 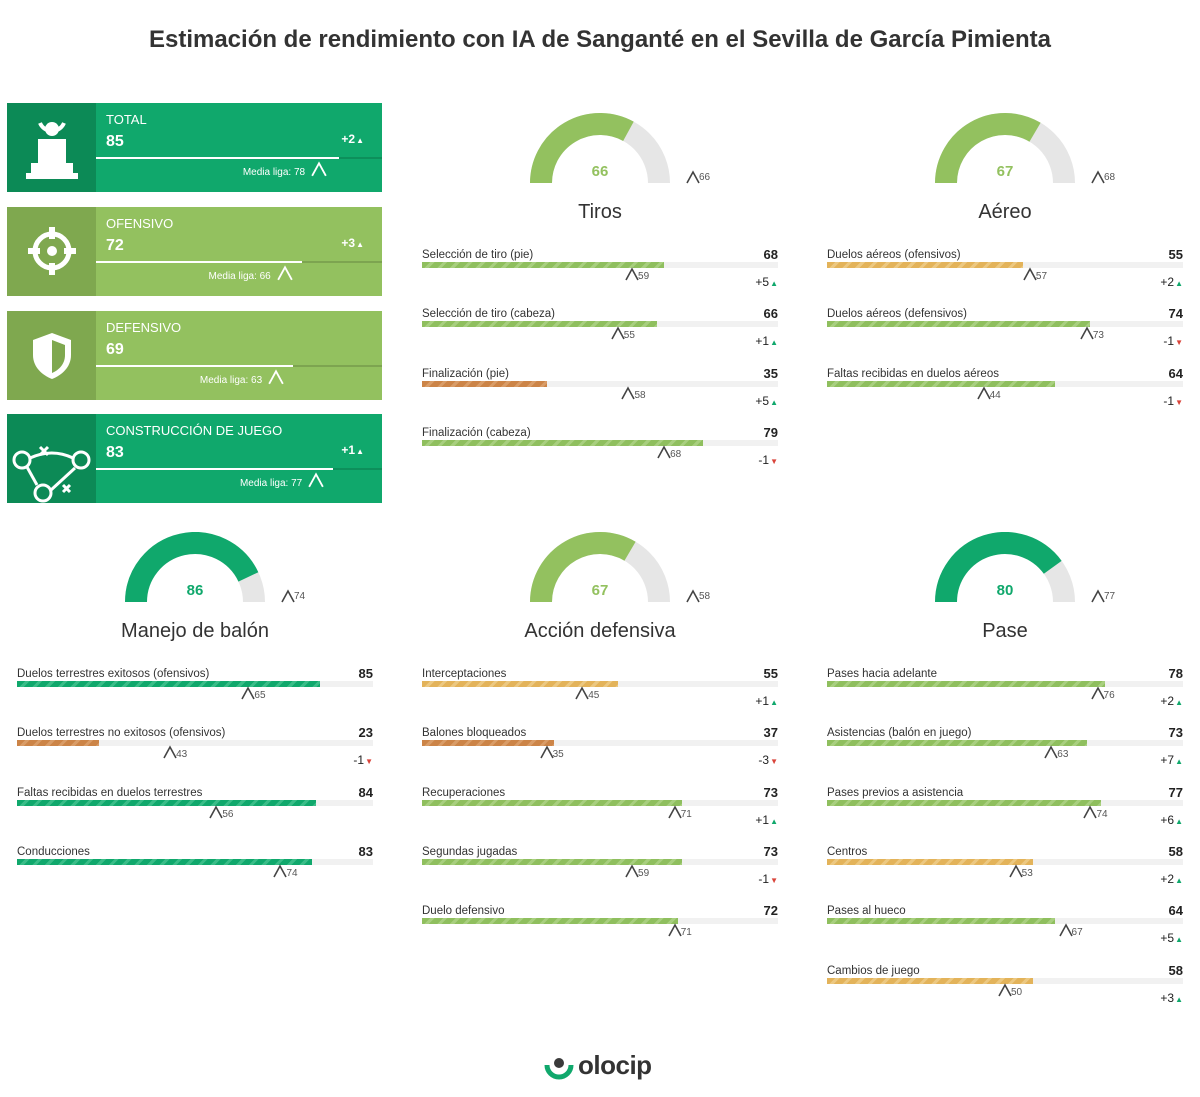 What do you see at coordinates (873, 970) in the screenshot?
I see `metric-label: Cambios de juego` at bounding box center [873, 970].